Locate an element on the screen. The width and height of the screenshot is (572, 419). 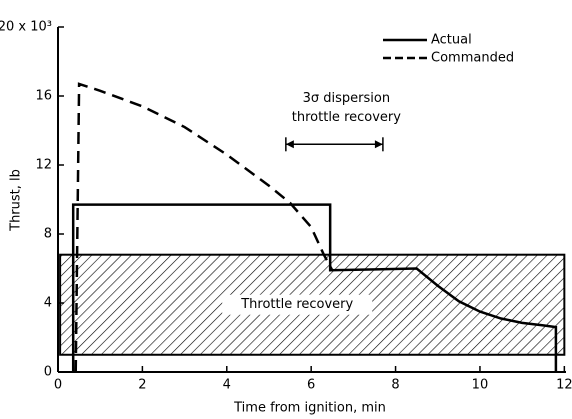
y-tick-label: 4 is located at coordinates (48, 303).